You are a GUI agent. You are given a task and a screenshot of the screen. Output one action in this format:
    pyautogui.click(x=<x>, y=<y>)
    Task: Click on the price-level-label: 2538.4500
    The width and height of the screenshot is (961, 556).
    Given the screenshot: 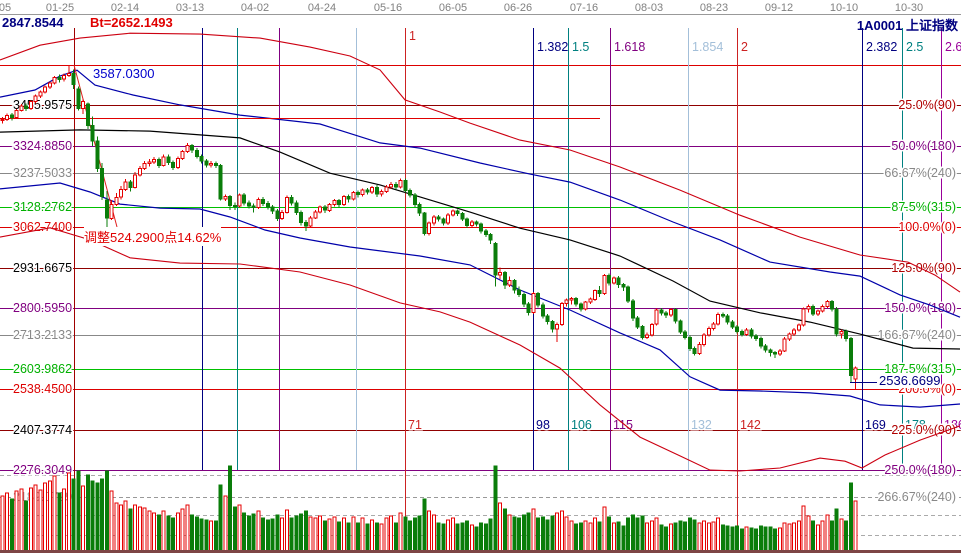 What is the action you would take?
    pyautogui.click(x=42, y=389)
    